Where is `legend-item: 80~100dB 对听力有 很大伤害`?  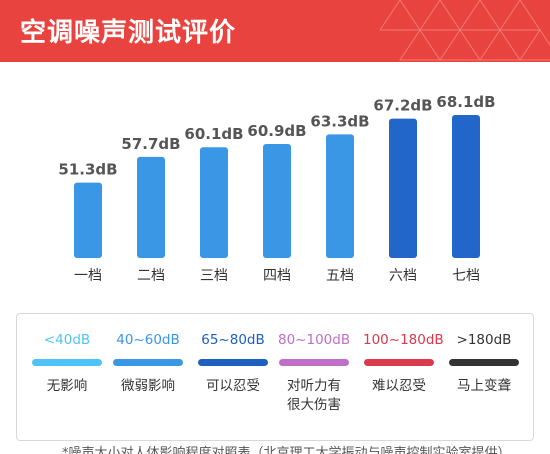
legend-item: 80~100dB 对听力有 很大伤害 is located at coordinates (314, 373).